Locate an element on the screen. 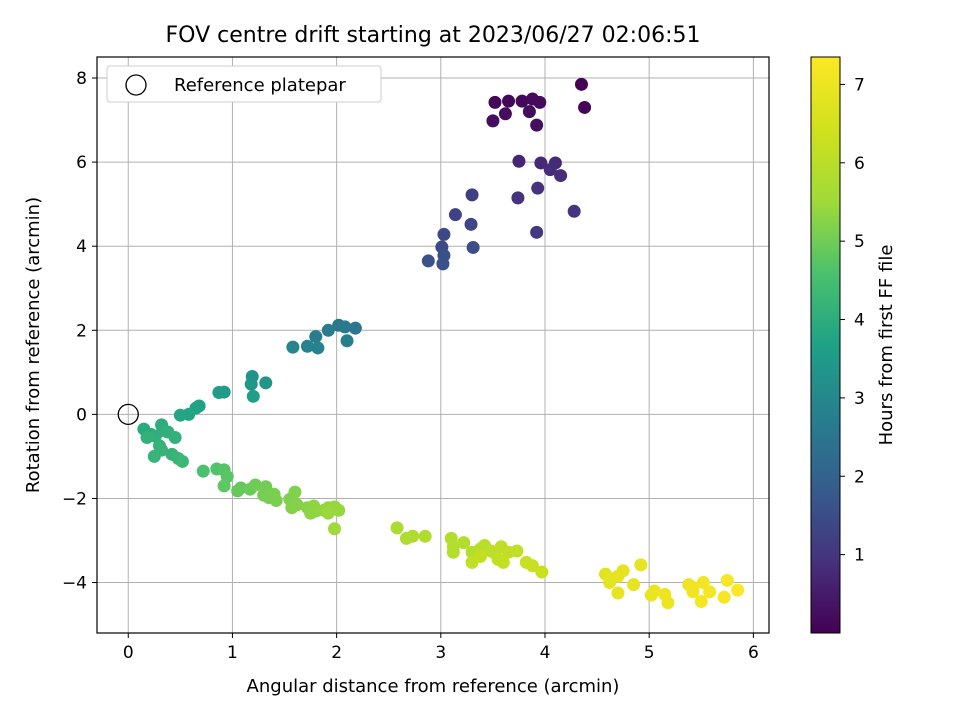 The height and width of the screenshot is (724, 960). y-tick-label: 4 is located at coordinates (81, 247).